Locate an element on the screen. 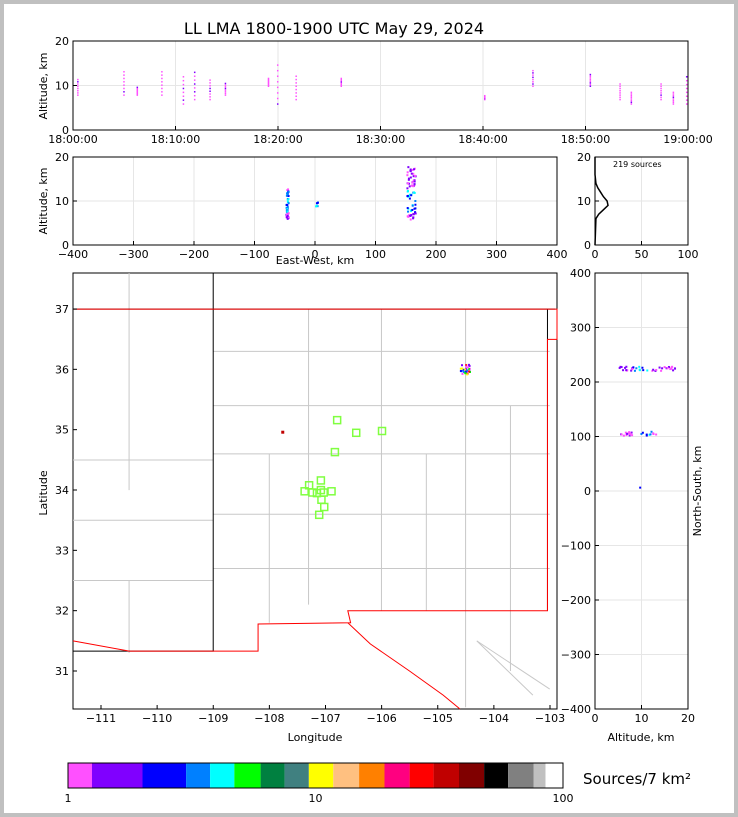  lon-axis-tick-label: −108 is located at coordinates (269, 718).